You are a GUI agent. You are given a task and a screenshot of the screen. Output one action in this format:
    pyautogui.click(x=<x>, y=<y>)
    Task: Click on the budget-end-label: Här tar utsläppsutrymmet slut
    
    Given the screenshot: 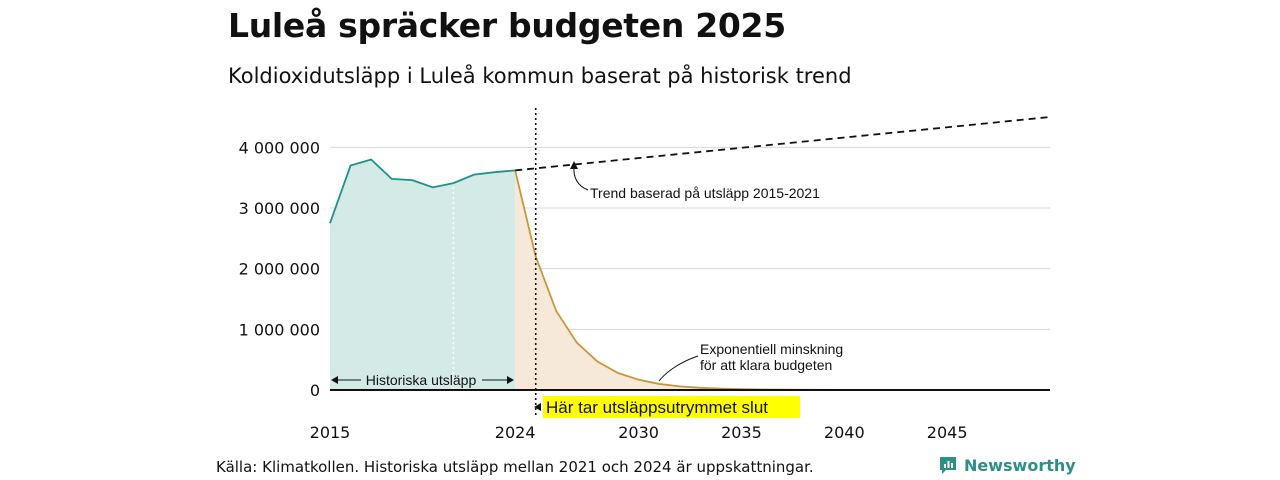 What is the action you would take?
    pyautogui.click(x=657, y=407)
    